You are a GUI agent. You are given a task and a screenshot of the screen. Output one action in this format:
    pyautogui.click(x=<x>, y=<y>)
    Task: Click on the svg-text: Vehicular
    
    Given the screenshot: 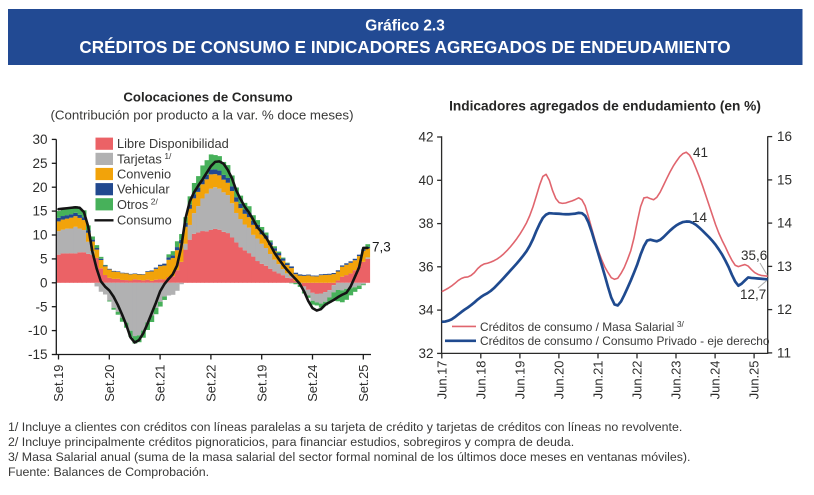 What is the action you would take?
    pyautogui.click(x=143, y=189)
    